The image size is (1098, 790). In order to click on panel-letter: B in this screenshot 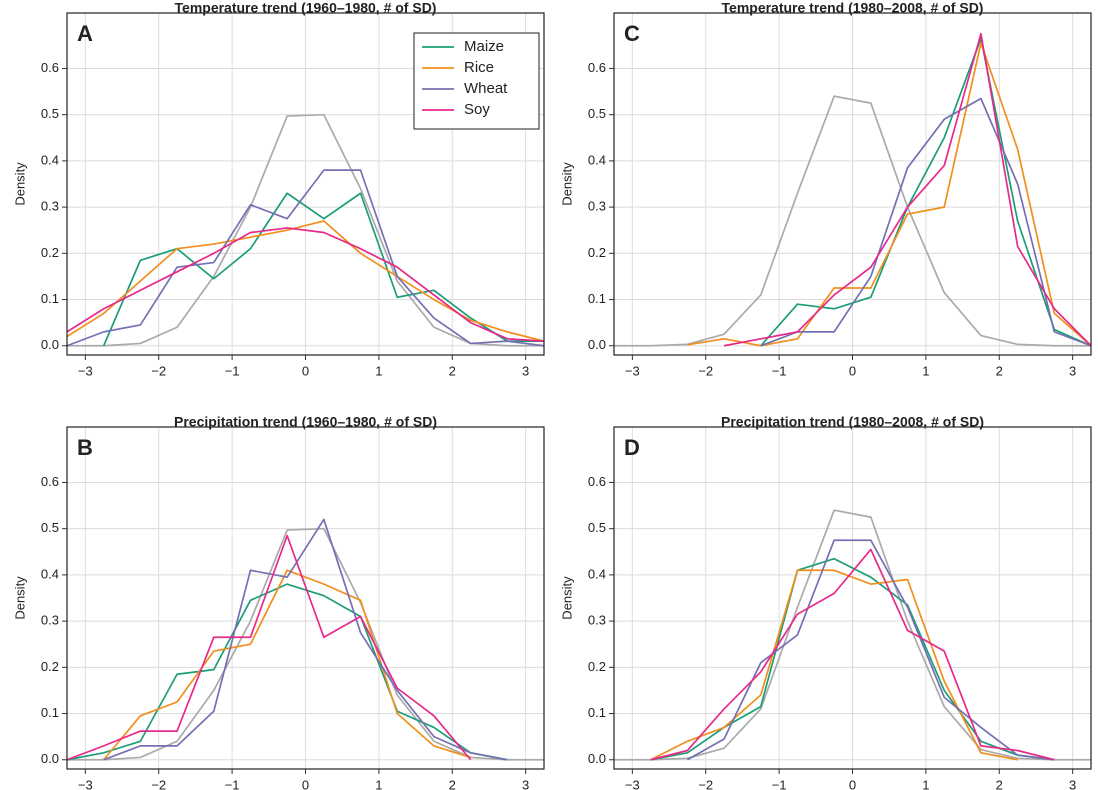, I will do `click(85, 447)`.